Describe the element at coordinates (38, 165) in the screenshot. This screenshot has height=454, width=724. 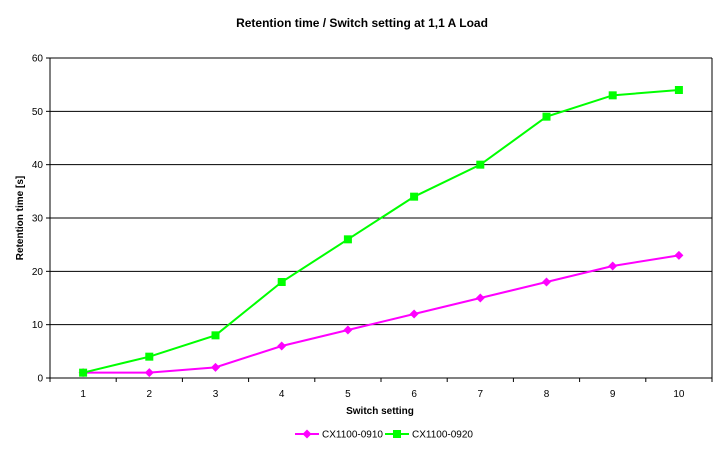
I see `y-tick-label: 40` at that location.